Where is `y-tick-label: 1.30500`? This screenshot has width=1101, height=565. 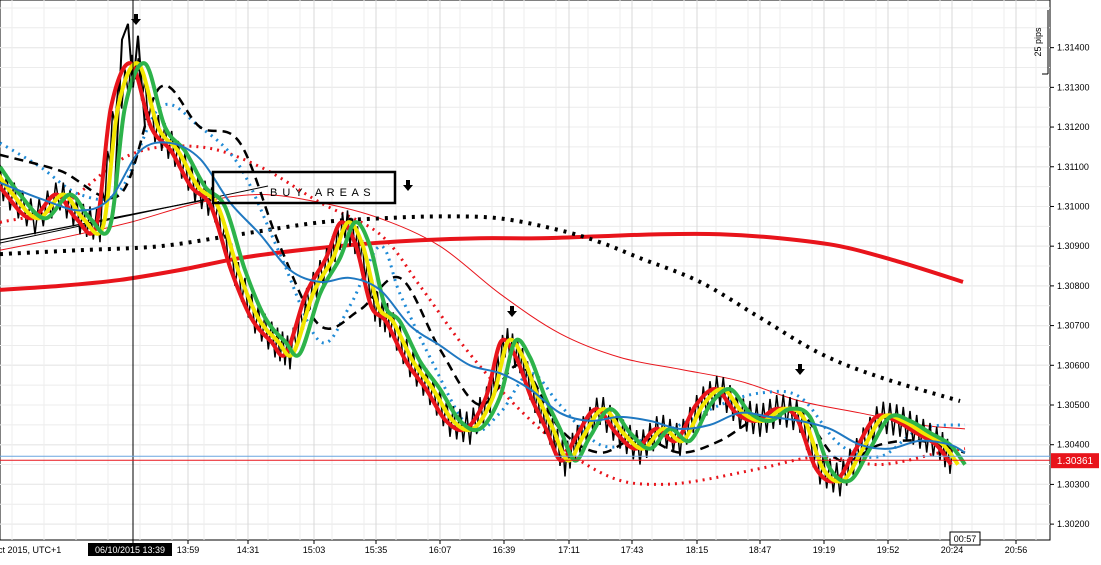
y-tick-label: 1.30500 is located at coordinates (1073, 405).